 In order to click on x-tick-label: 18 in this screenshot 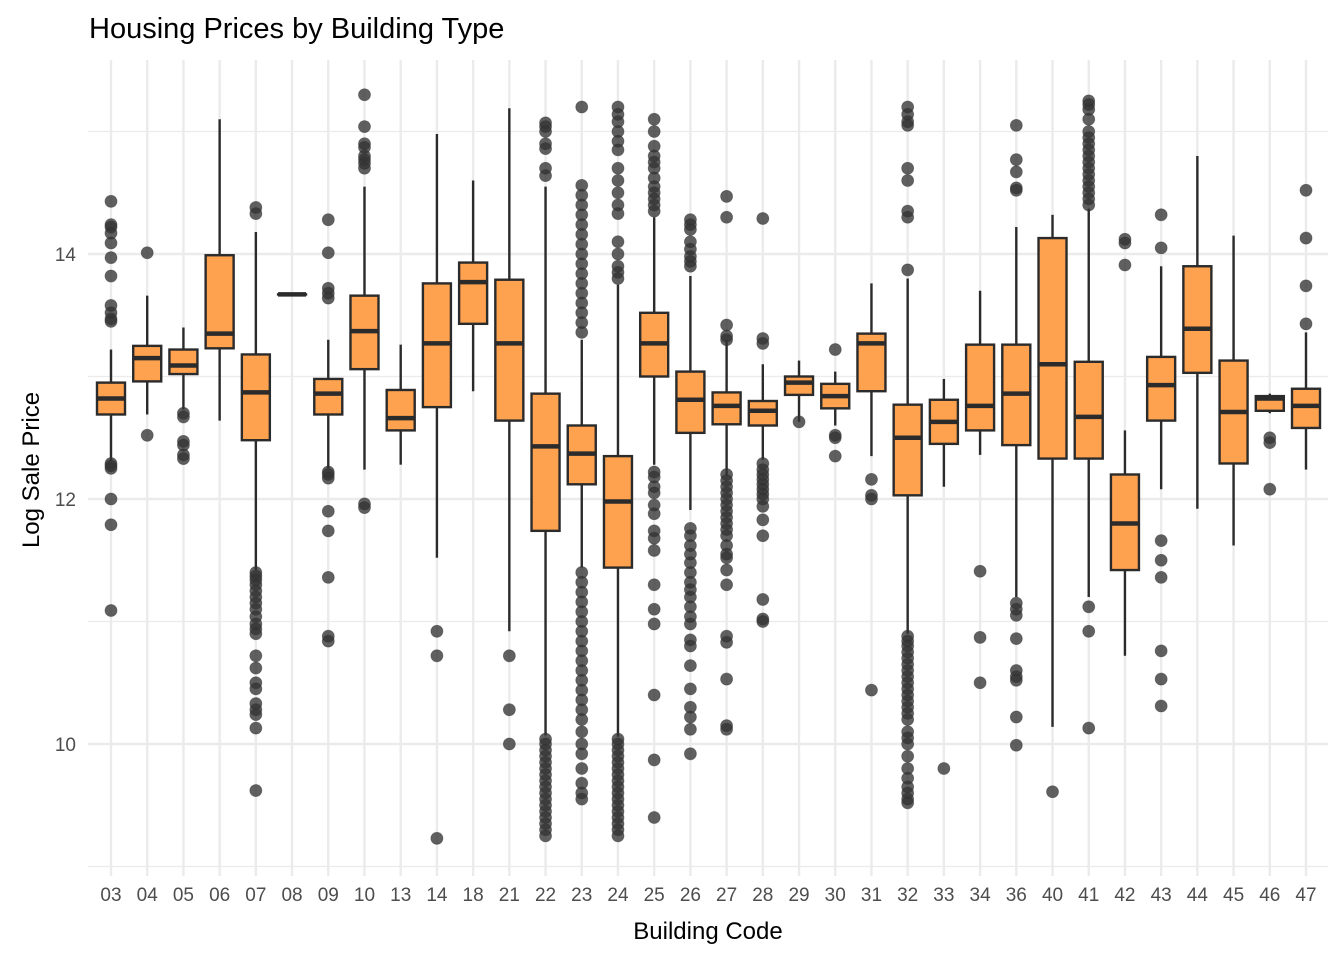, I will do `click(473, 895)`.